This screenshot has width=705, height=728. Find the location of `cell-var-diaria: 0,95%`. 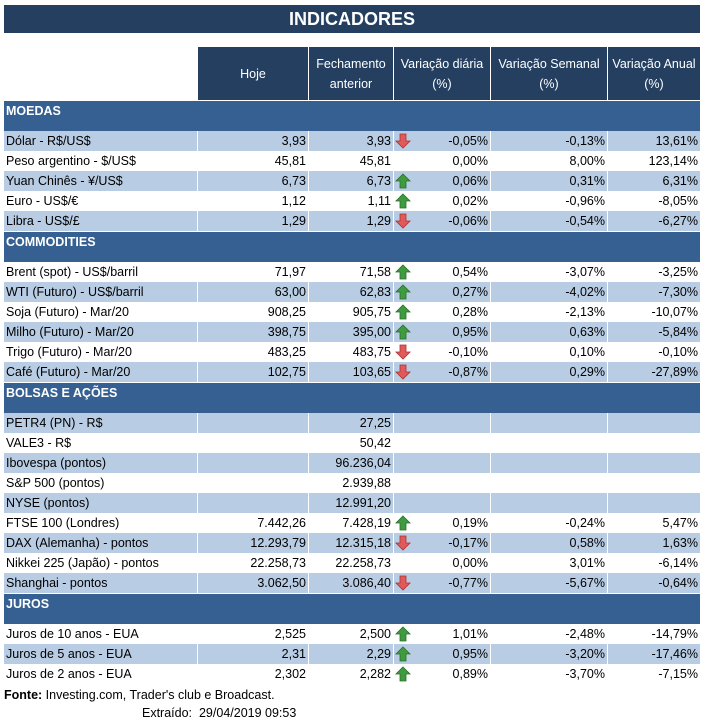

cell-var-diaria: 0,95% is located at coordinates (441, 654).